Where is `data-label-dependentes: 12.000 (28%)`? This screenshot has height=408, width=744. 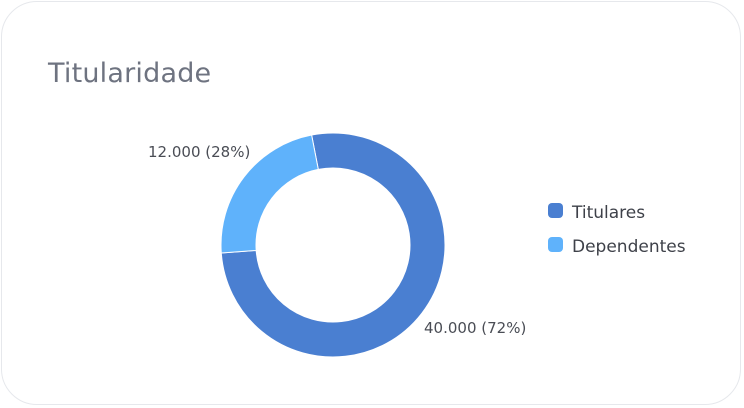
data-label-dependentes: 12.000 (28%) is located at coordinates (199, 152).